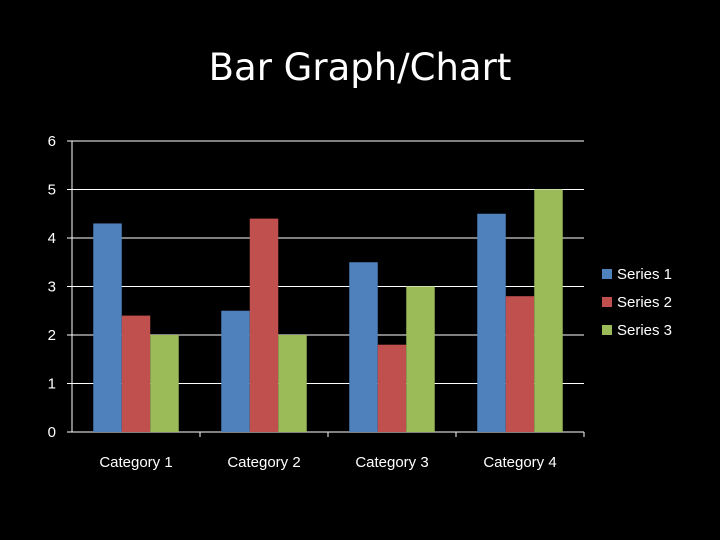  Describe the element at coordinates (644, 302) in the screenshot. I see `legend-label: Series 2` at that location.